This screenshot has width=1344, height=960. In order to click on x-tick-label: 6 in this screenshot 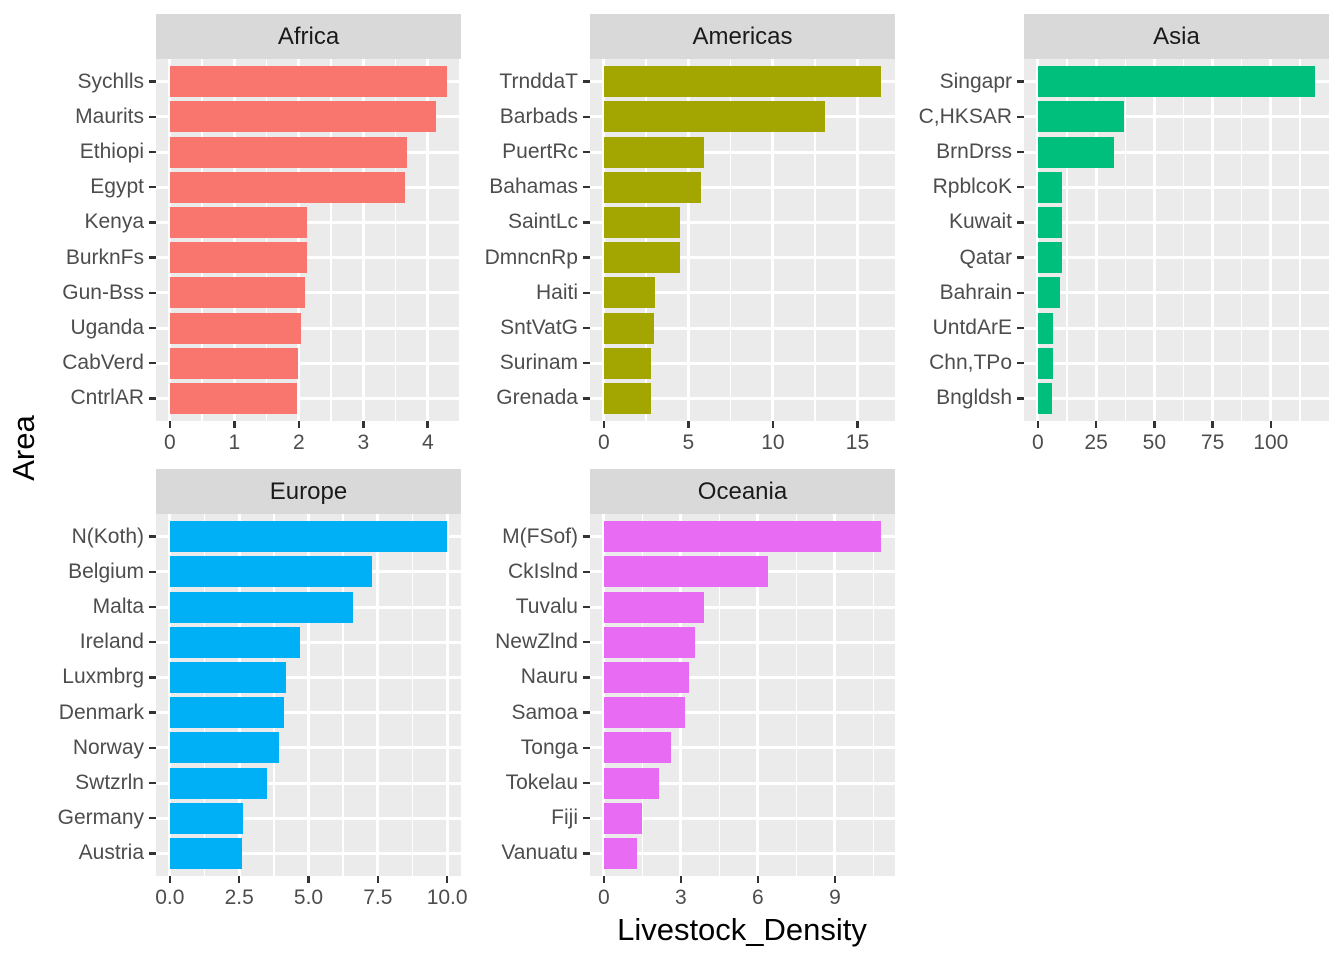, I will do `click(758, 897)`.